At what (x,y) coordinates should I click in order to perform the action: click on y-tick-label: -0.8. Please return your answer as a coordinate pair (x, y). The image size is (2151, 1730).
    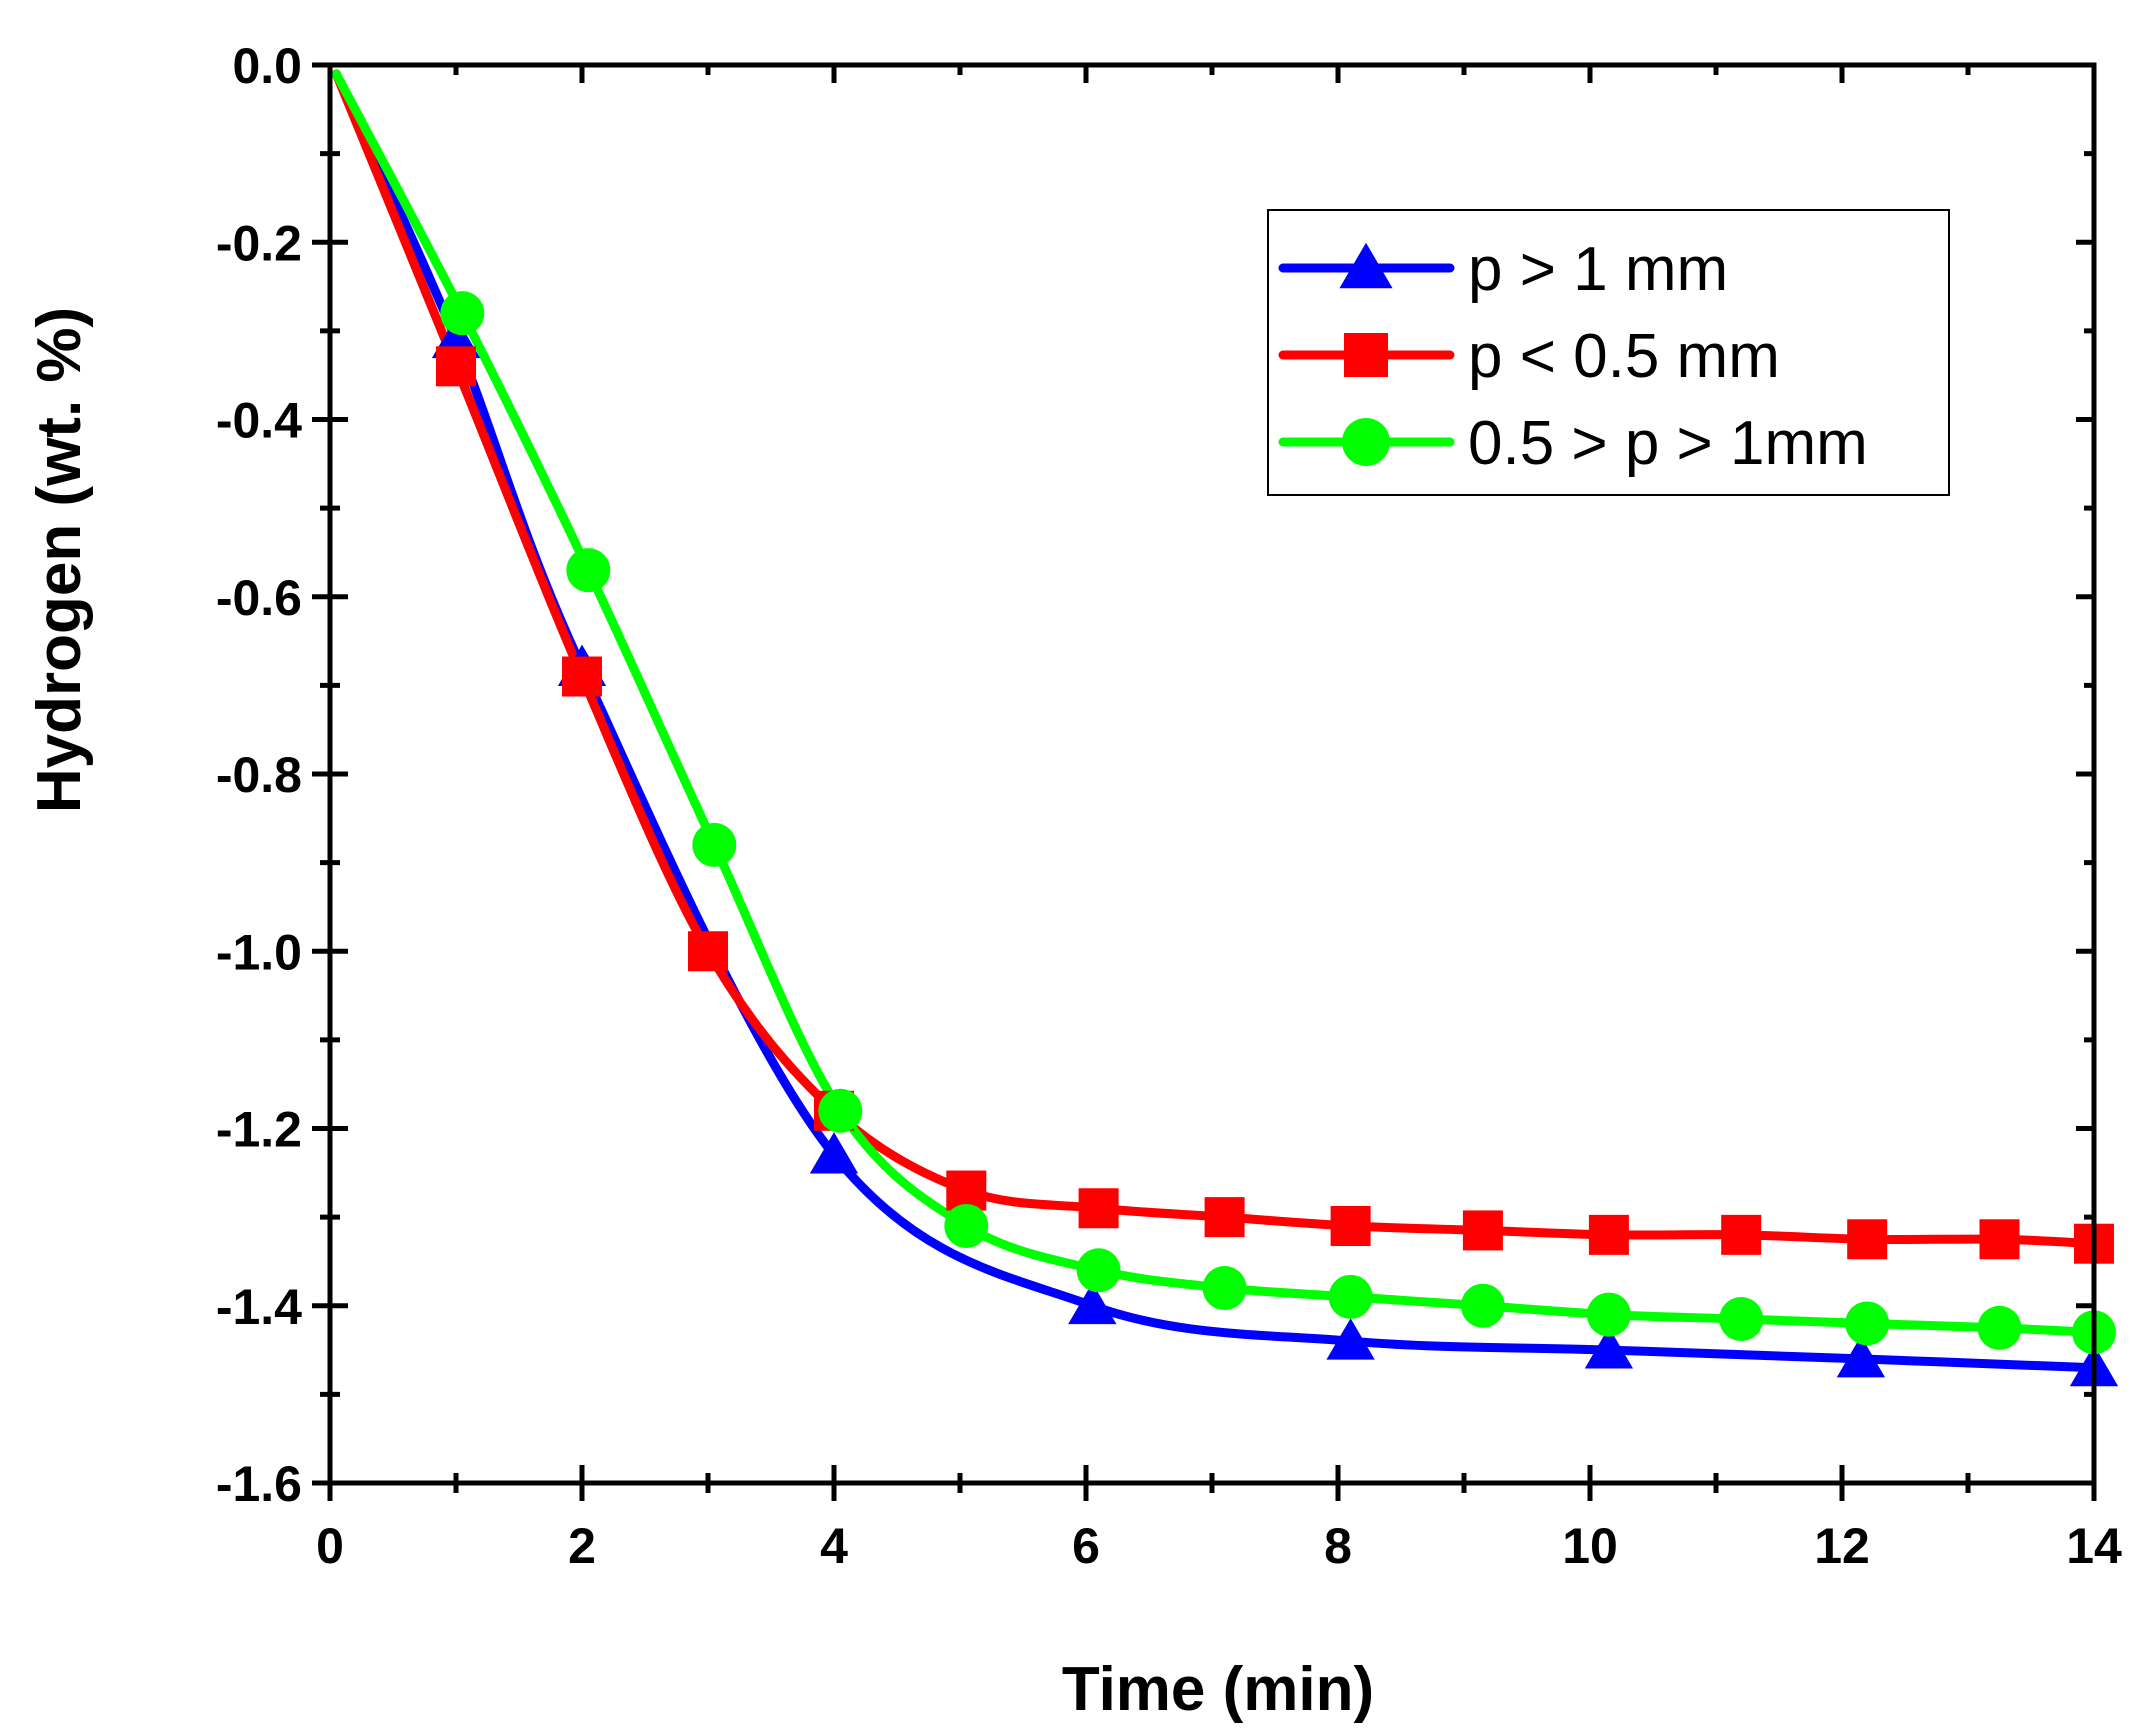
    Looking at the image, I should click on (259, 775).